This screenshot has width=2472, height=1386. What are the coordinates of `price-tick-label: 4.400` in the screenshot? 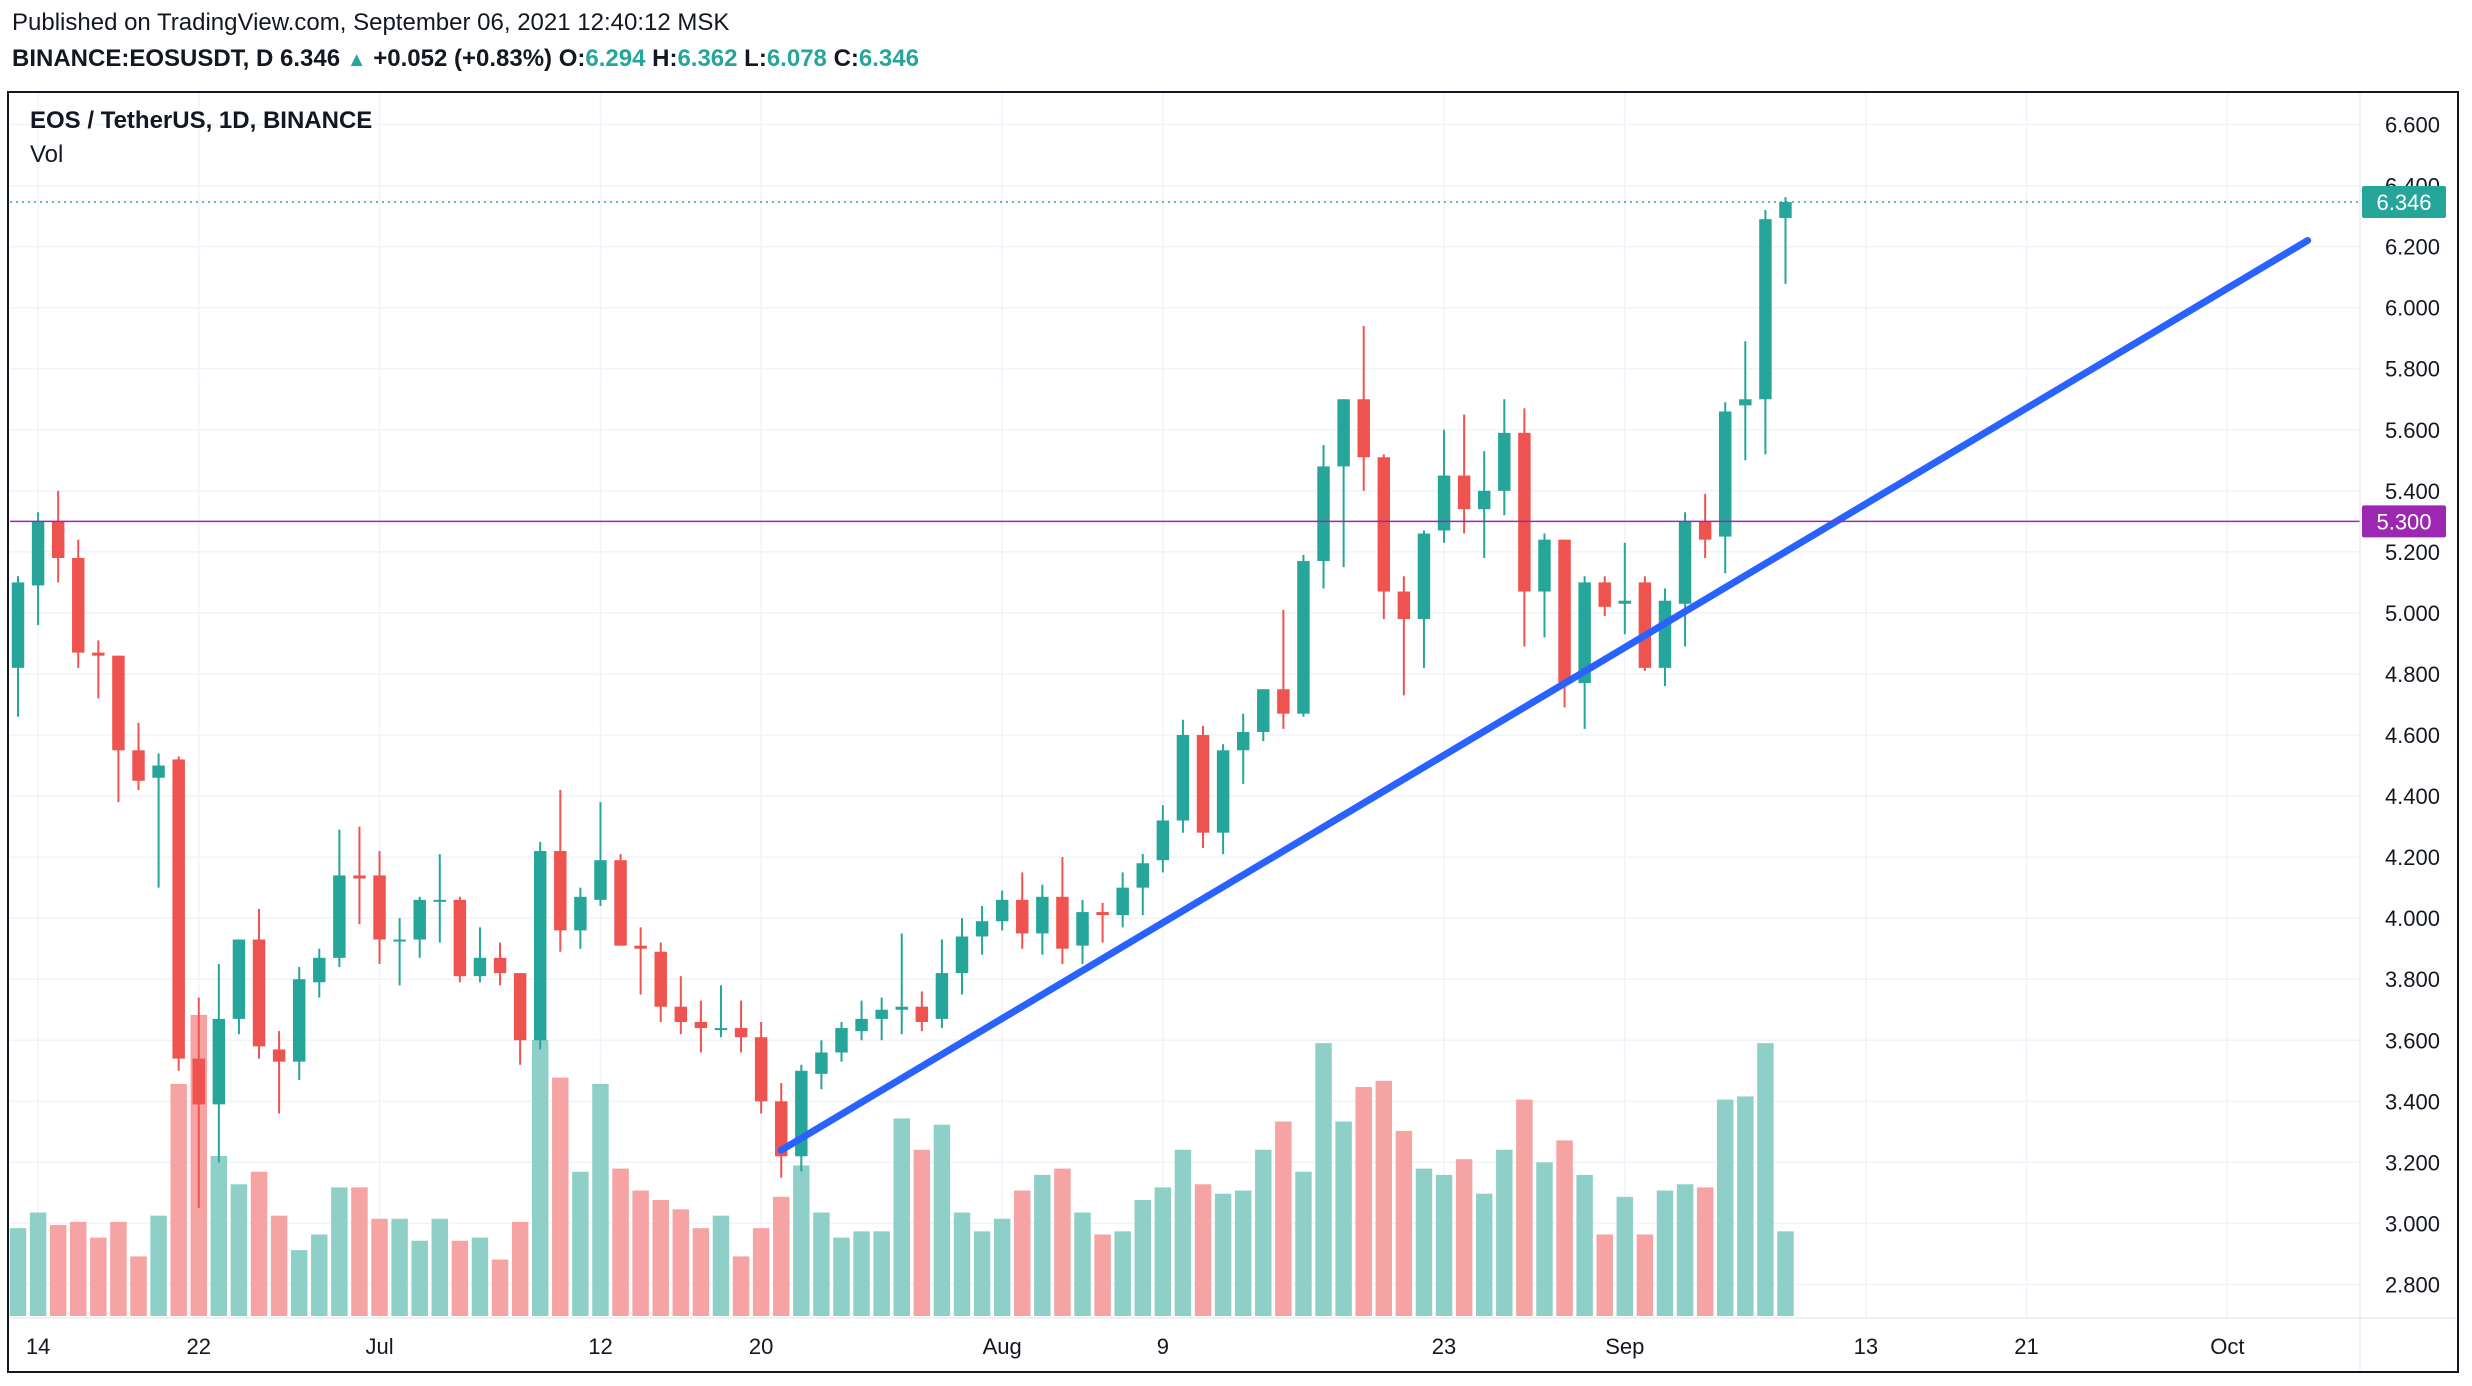 It's located at (2412, 796).